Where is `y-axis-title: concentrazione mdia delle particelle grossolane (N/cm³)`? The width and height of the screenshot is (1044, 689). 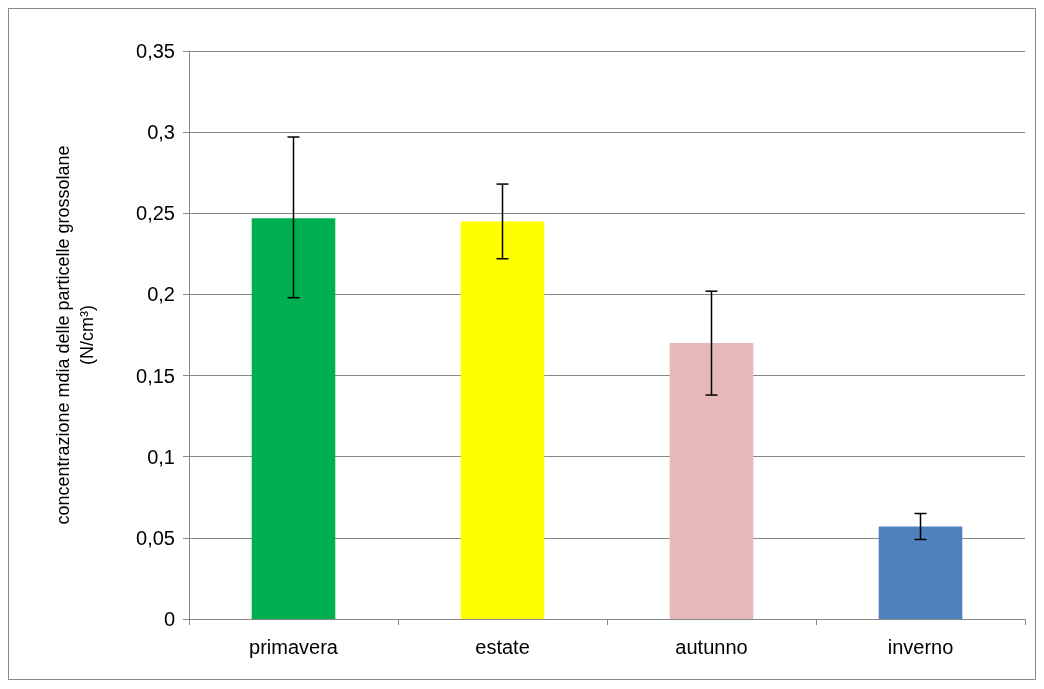
y-axis-title: concentrazione mdia delle particelle grossolane (N/cm³) is located at coordinates (75, 335).